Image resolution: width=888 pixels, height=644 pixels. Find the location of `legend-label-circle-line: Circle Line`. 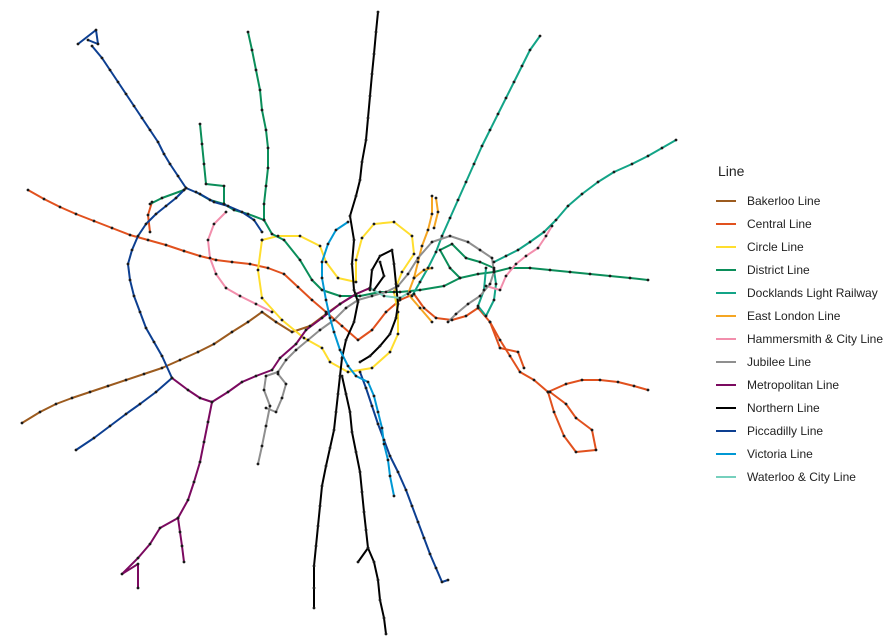

legend-label-circle-line: Circle Line is located at coordinates (775, 246).